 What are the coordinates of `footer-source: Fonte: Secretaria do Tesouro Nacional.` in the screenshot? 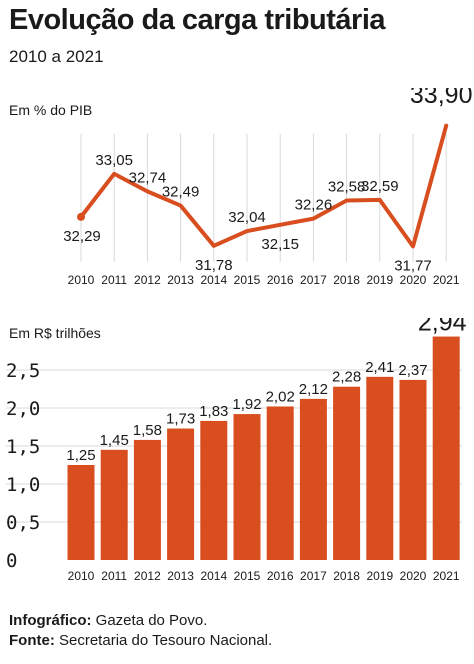 It's located at (140, 640).